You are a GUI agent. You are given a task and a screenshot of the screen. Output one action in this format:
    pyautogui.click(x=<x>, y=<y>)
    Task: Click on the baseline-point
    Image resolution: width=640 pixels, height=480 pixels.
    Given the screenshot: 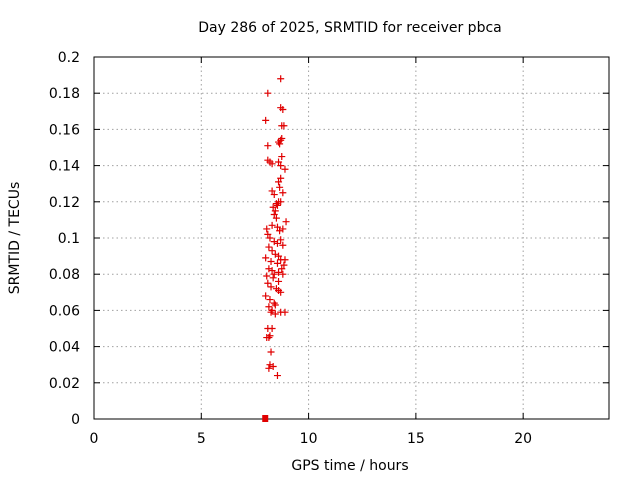 What is the action you would take?
    pyautogui.click(x=265, y=418)
    